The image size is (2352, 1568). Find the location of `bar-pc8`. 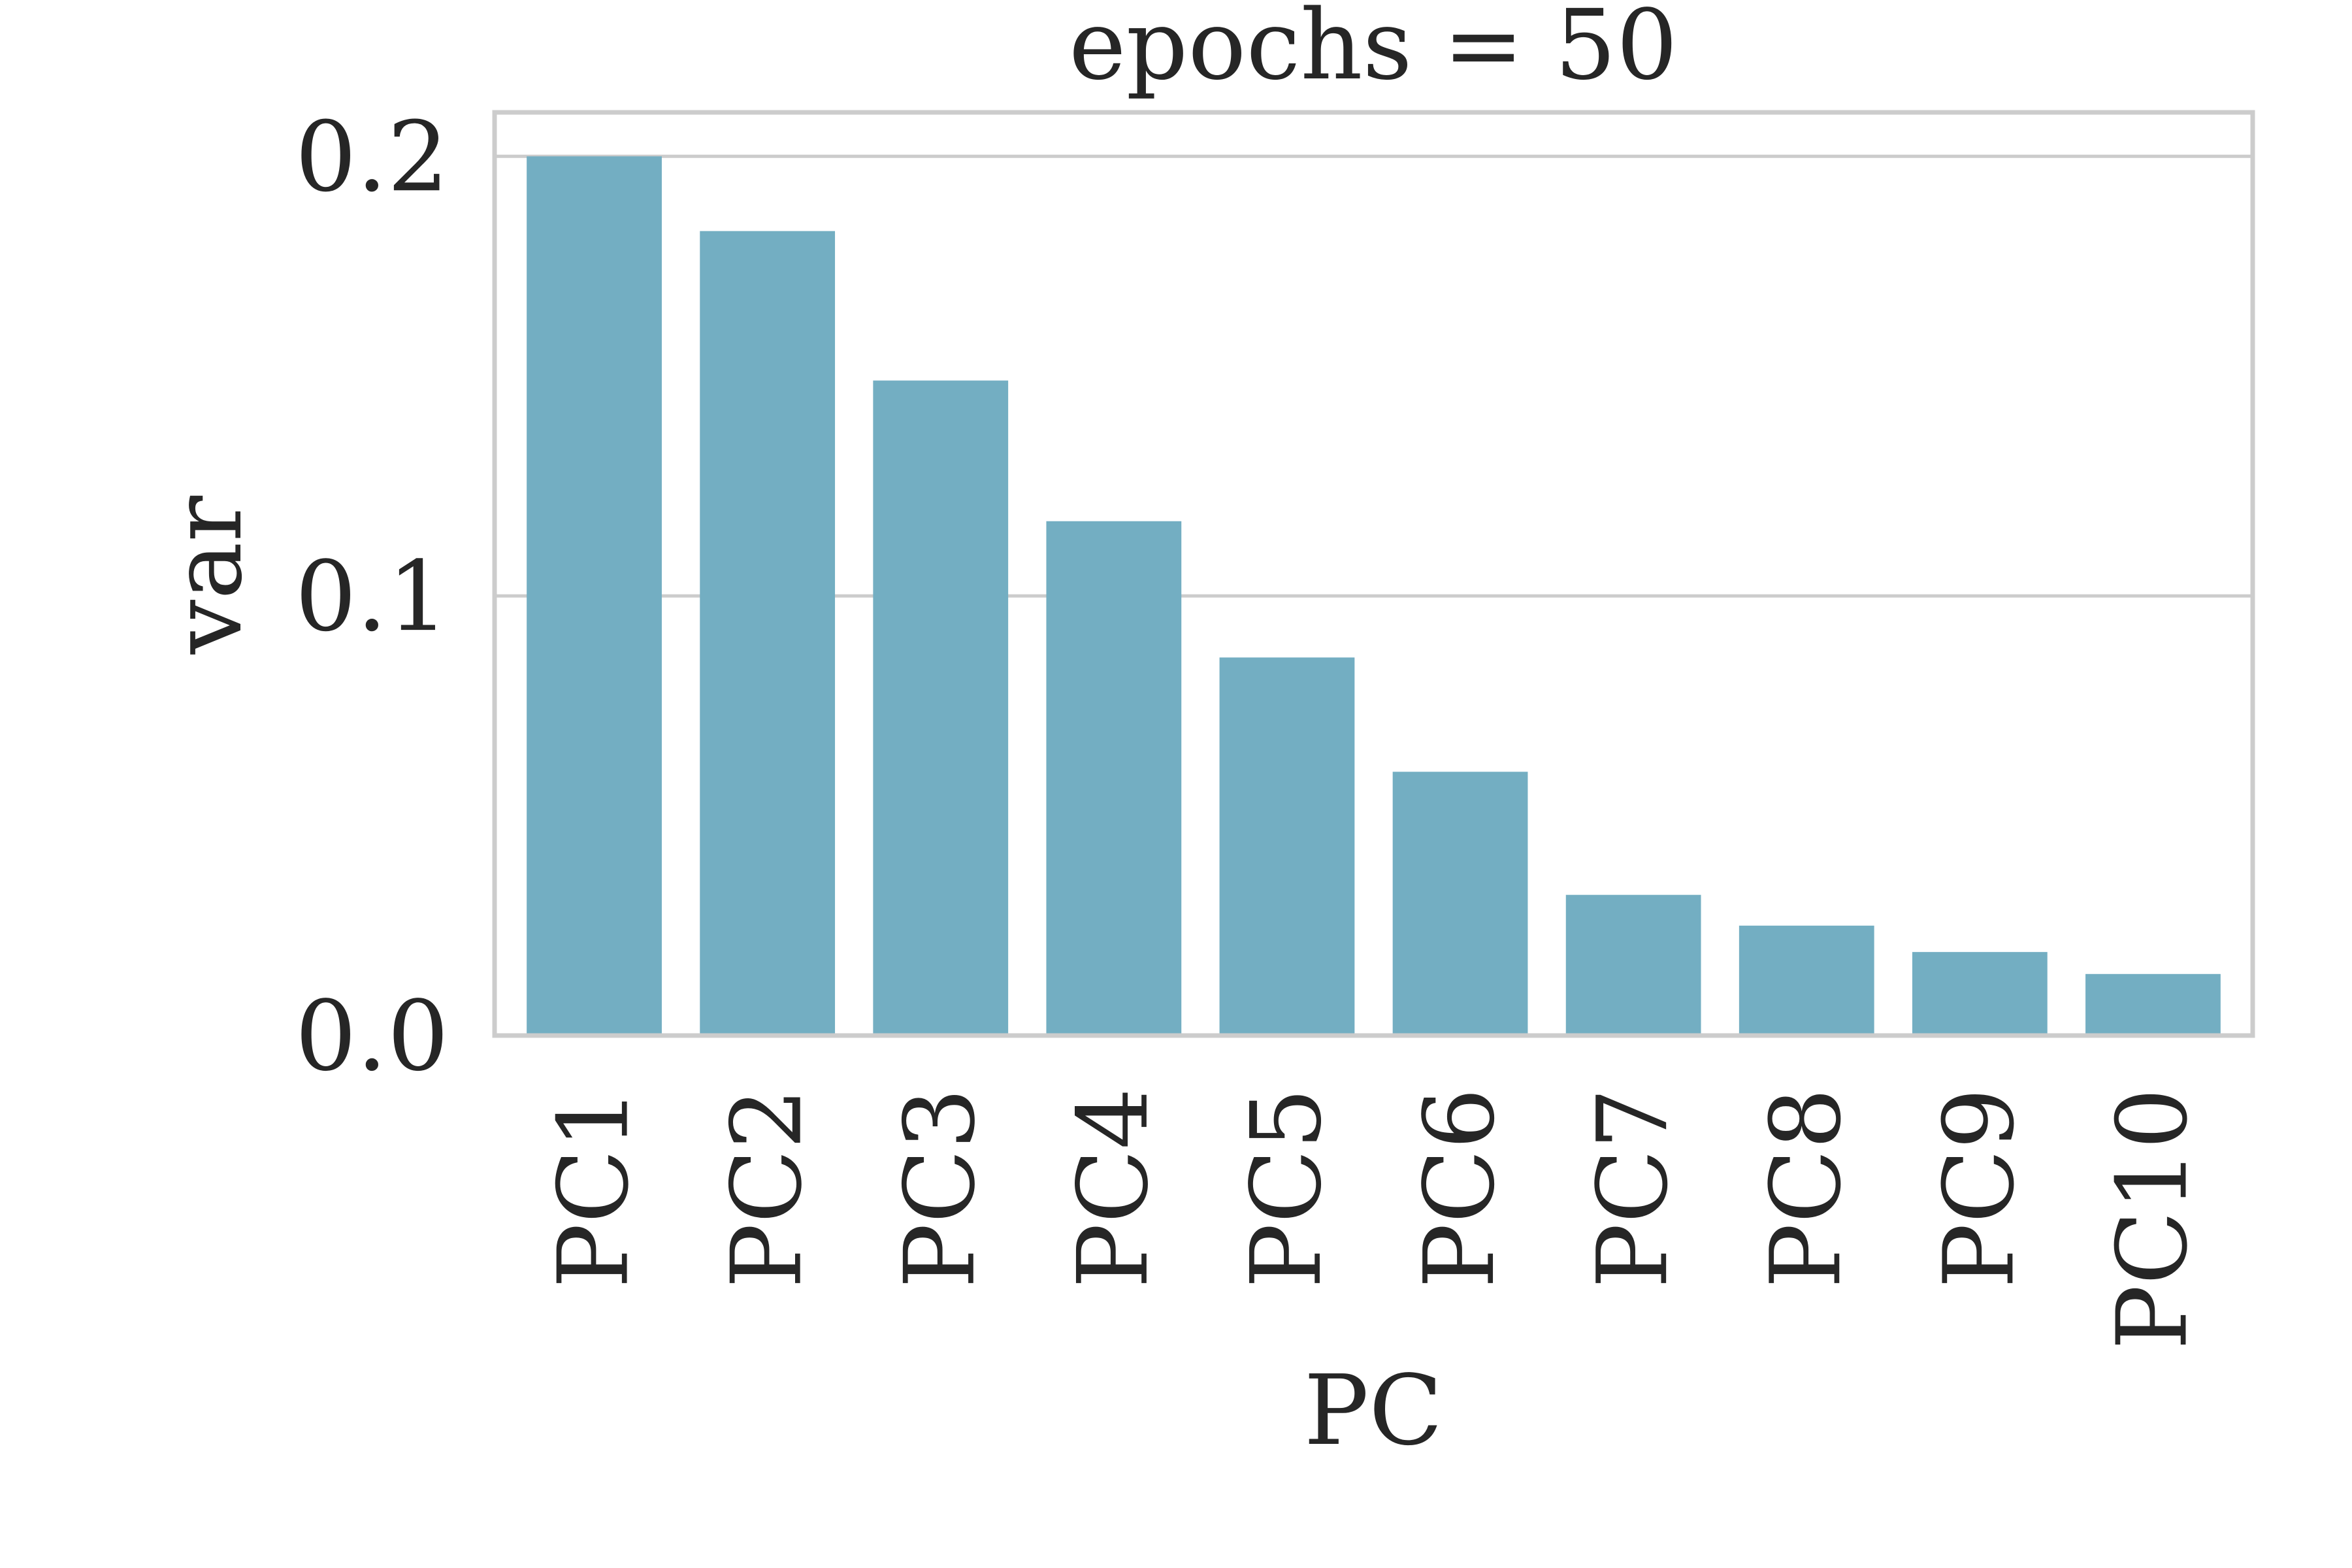

bar-pc8 is located at coordinates (1806, 980).